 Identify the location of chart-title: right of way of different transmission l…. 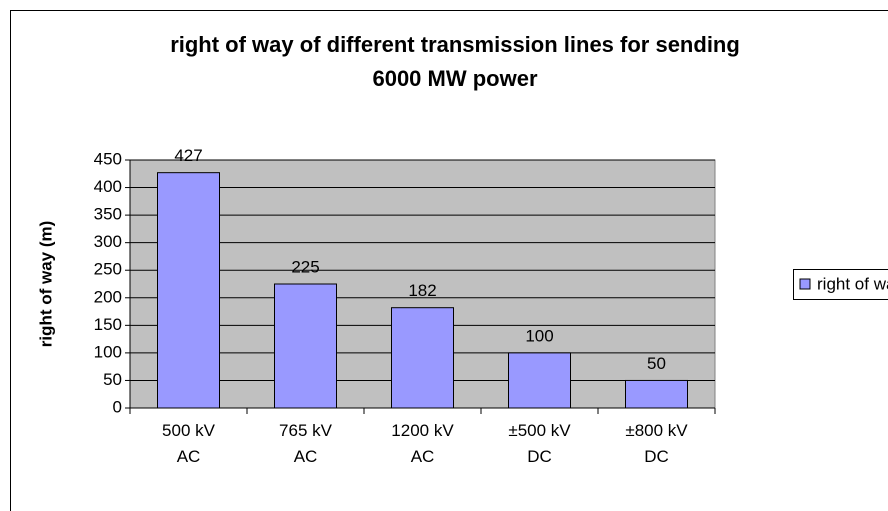
(455, 61).